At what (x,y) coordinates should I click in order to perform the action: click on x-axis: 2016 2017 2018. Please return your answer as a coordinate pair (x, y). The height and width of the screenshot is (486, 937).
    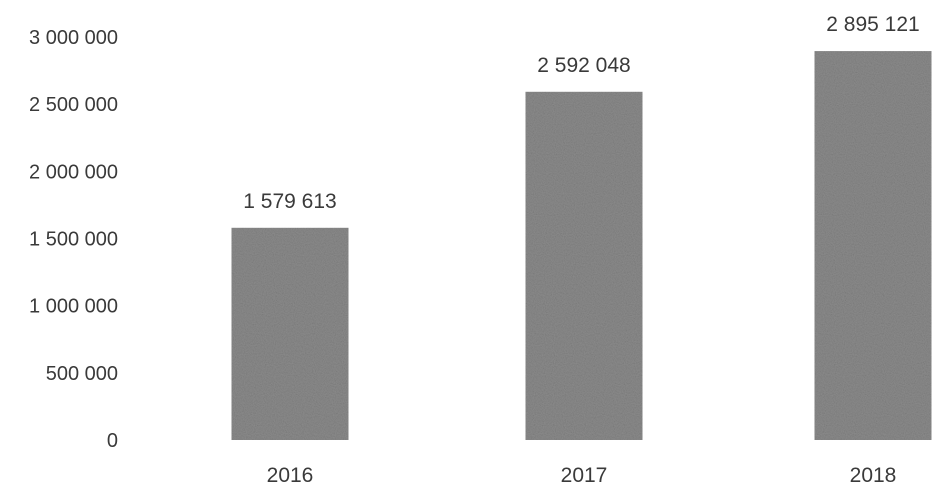
    Looking at the image, I should click on (582, 475).